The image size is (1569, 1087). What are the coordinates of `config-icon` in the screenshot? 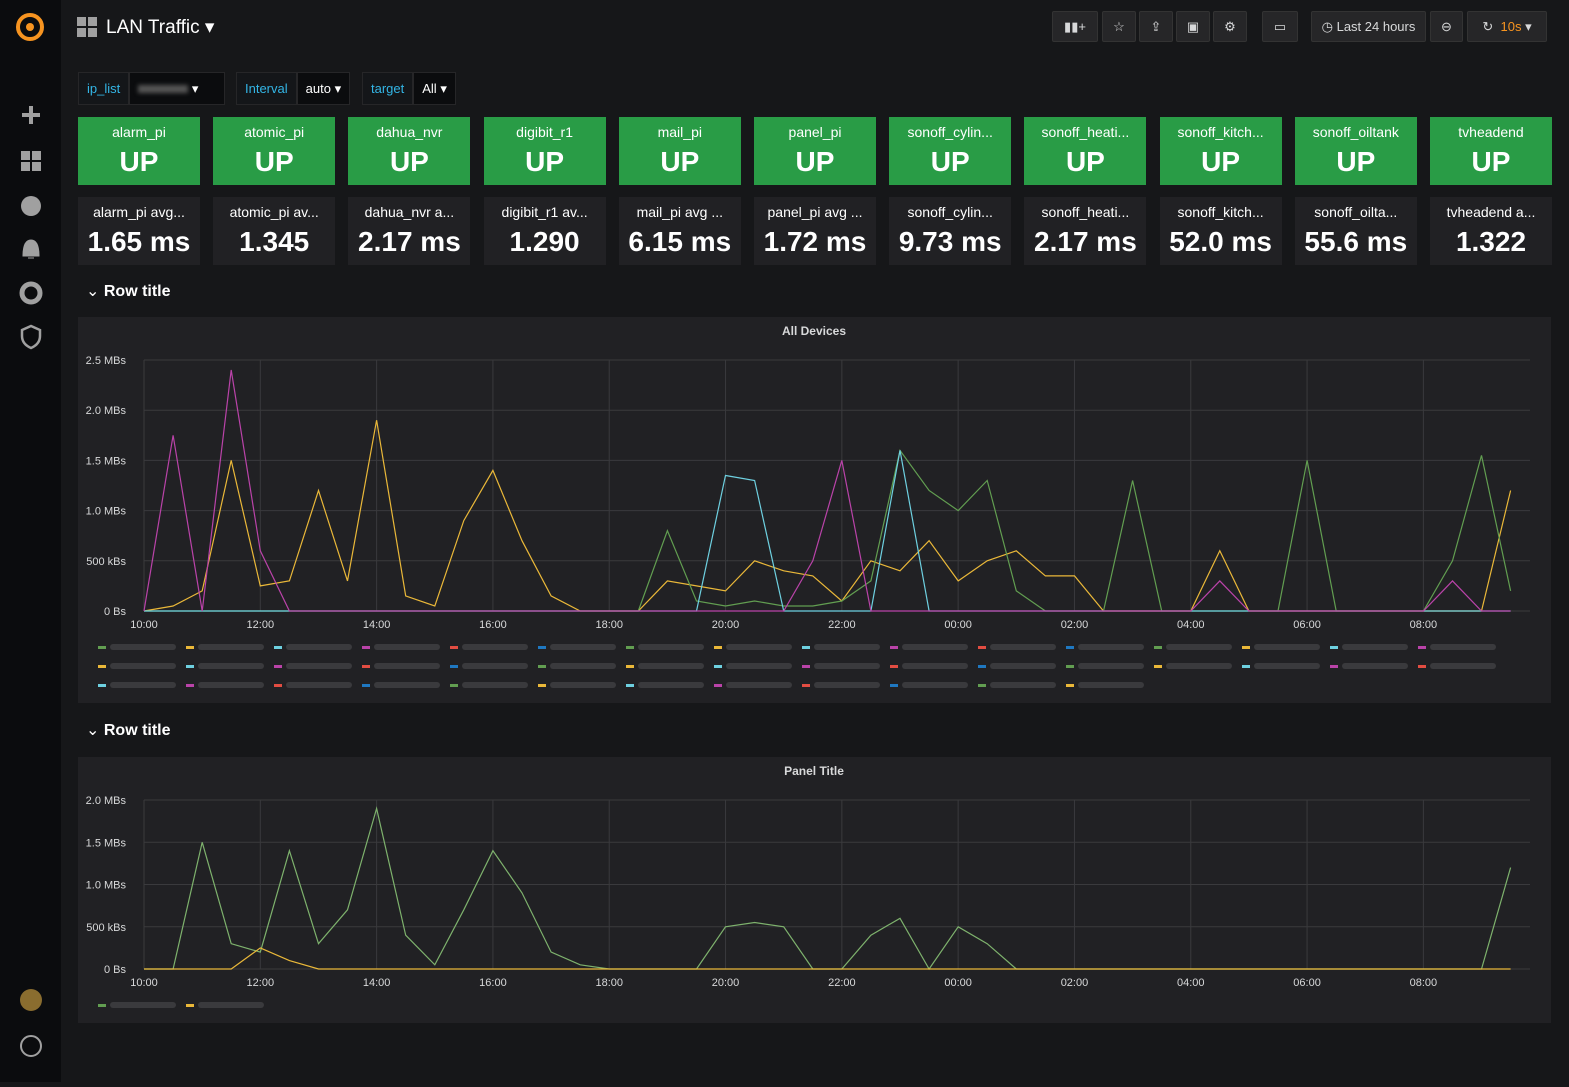 It's located at (31, 293).